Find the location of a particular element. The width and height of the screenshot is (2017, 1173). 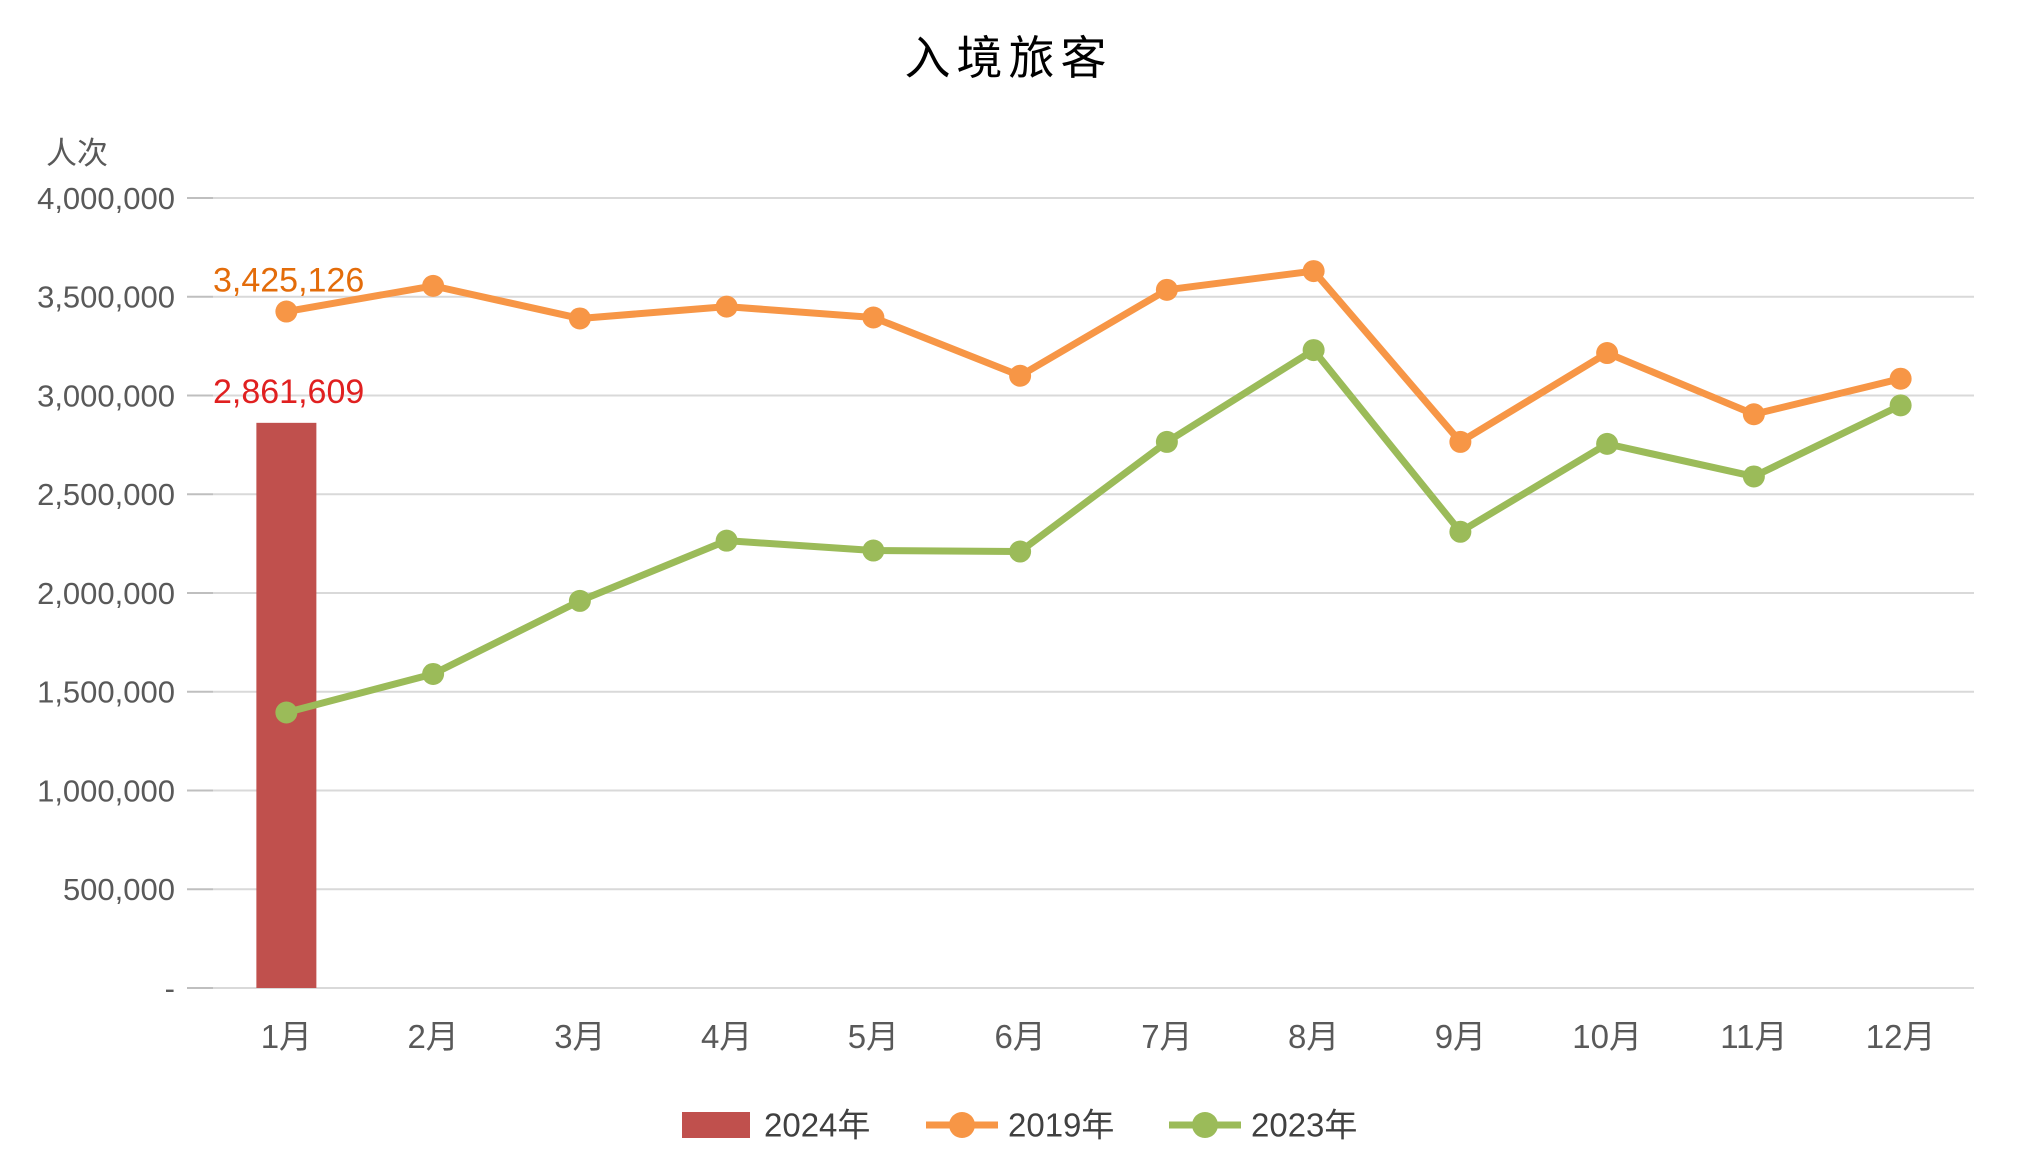

x-axis-tick-label: 9月 is located at coordinates (1460, 1036).